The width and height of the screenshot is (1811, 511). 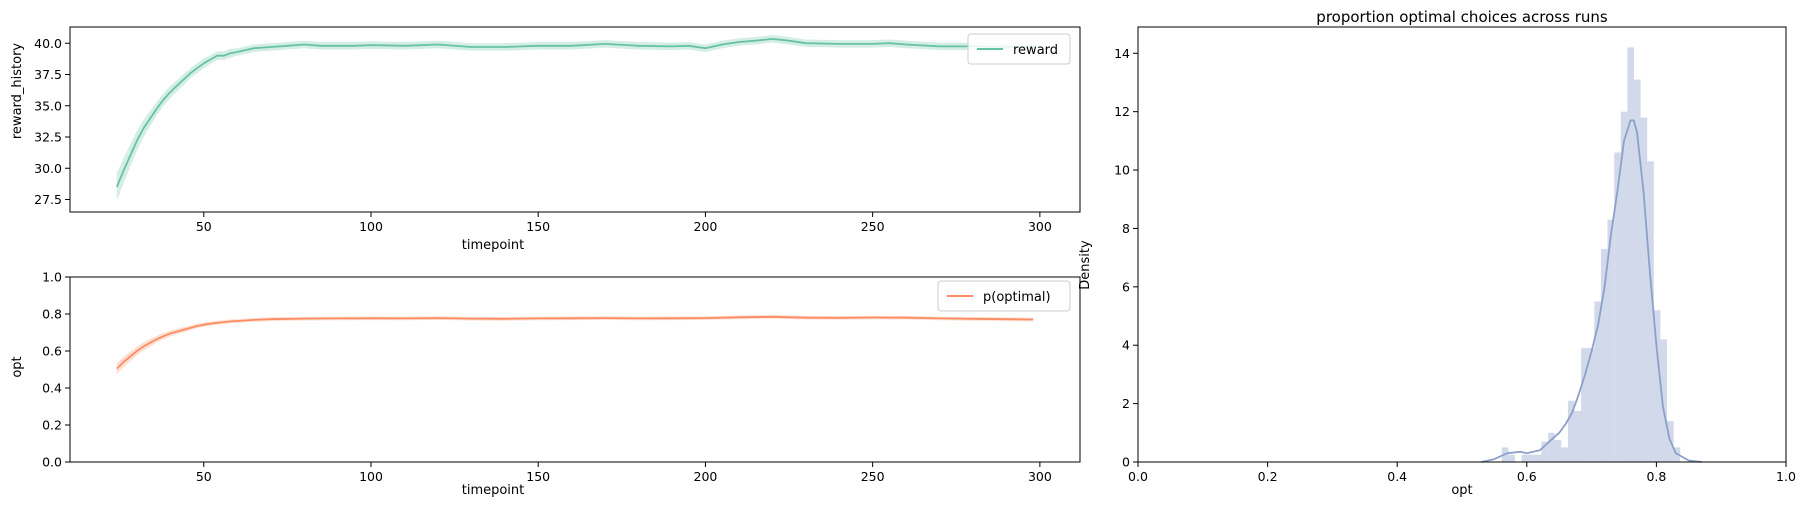 What do you see at coordinates (1126, 228) in the screenshot?
I see `hist-ytick-label: 8` at bounding box center [1126, 228].